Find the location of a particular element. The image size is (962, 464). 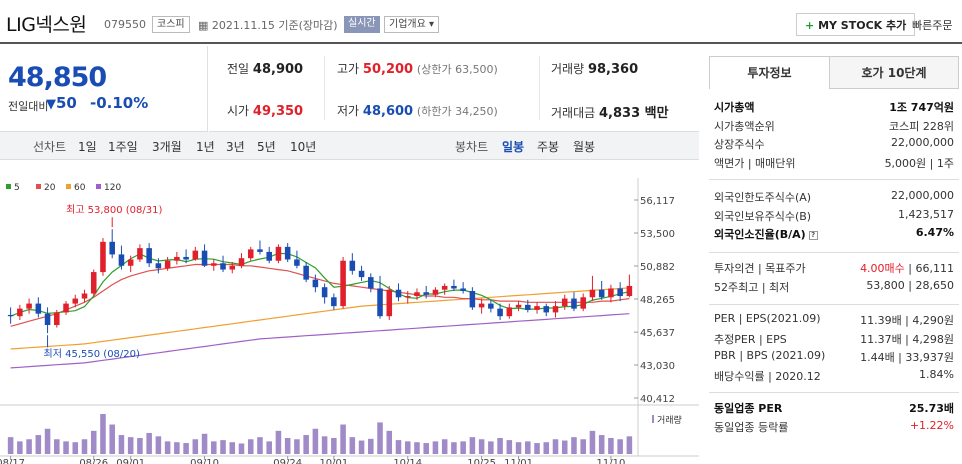

info-label: 52주최고 | 최저 is located at coordinates (752, 287).